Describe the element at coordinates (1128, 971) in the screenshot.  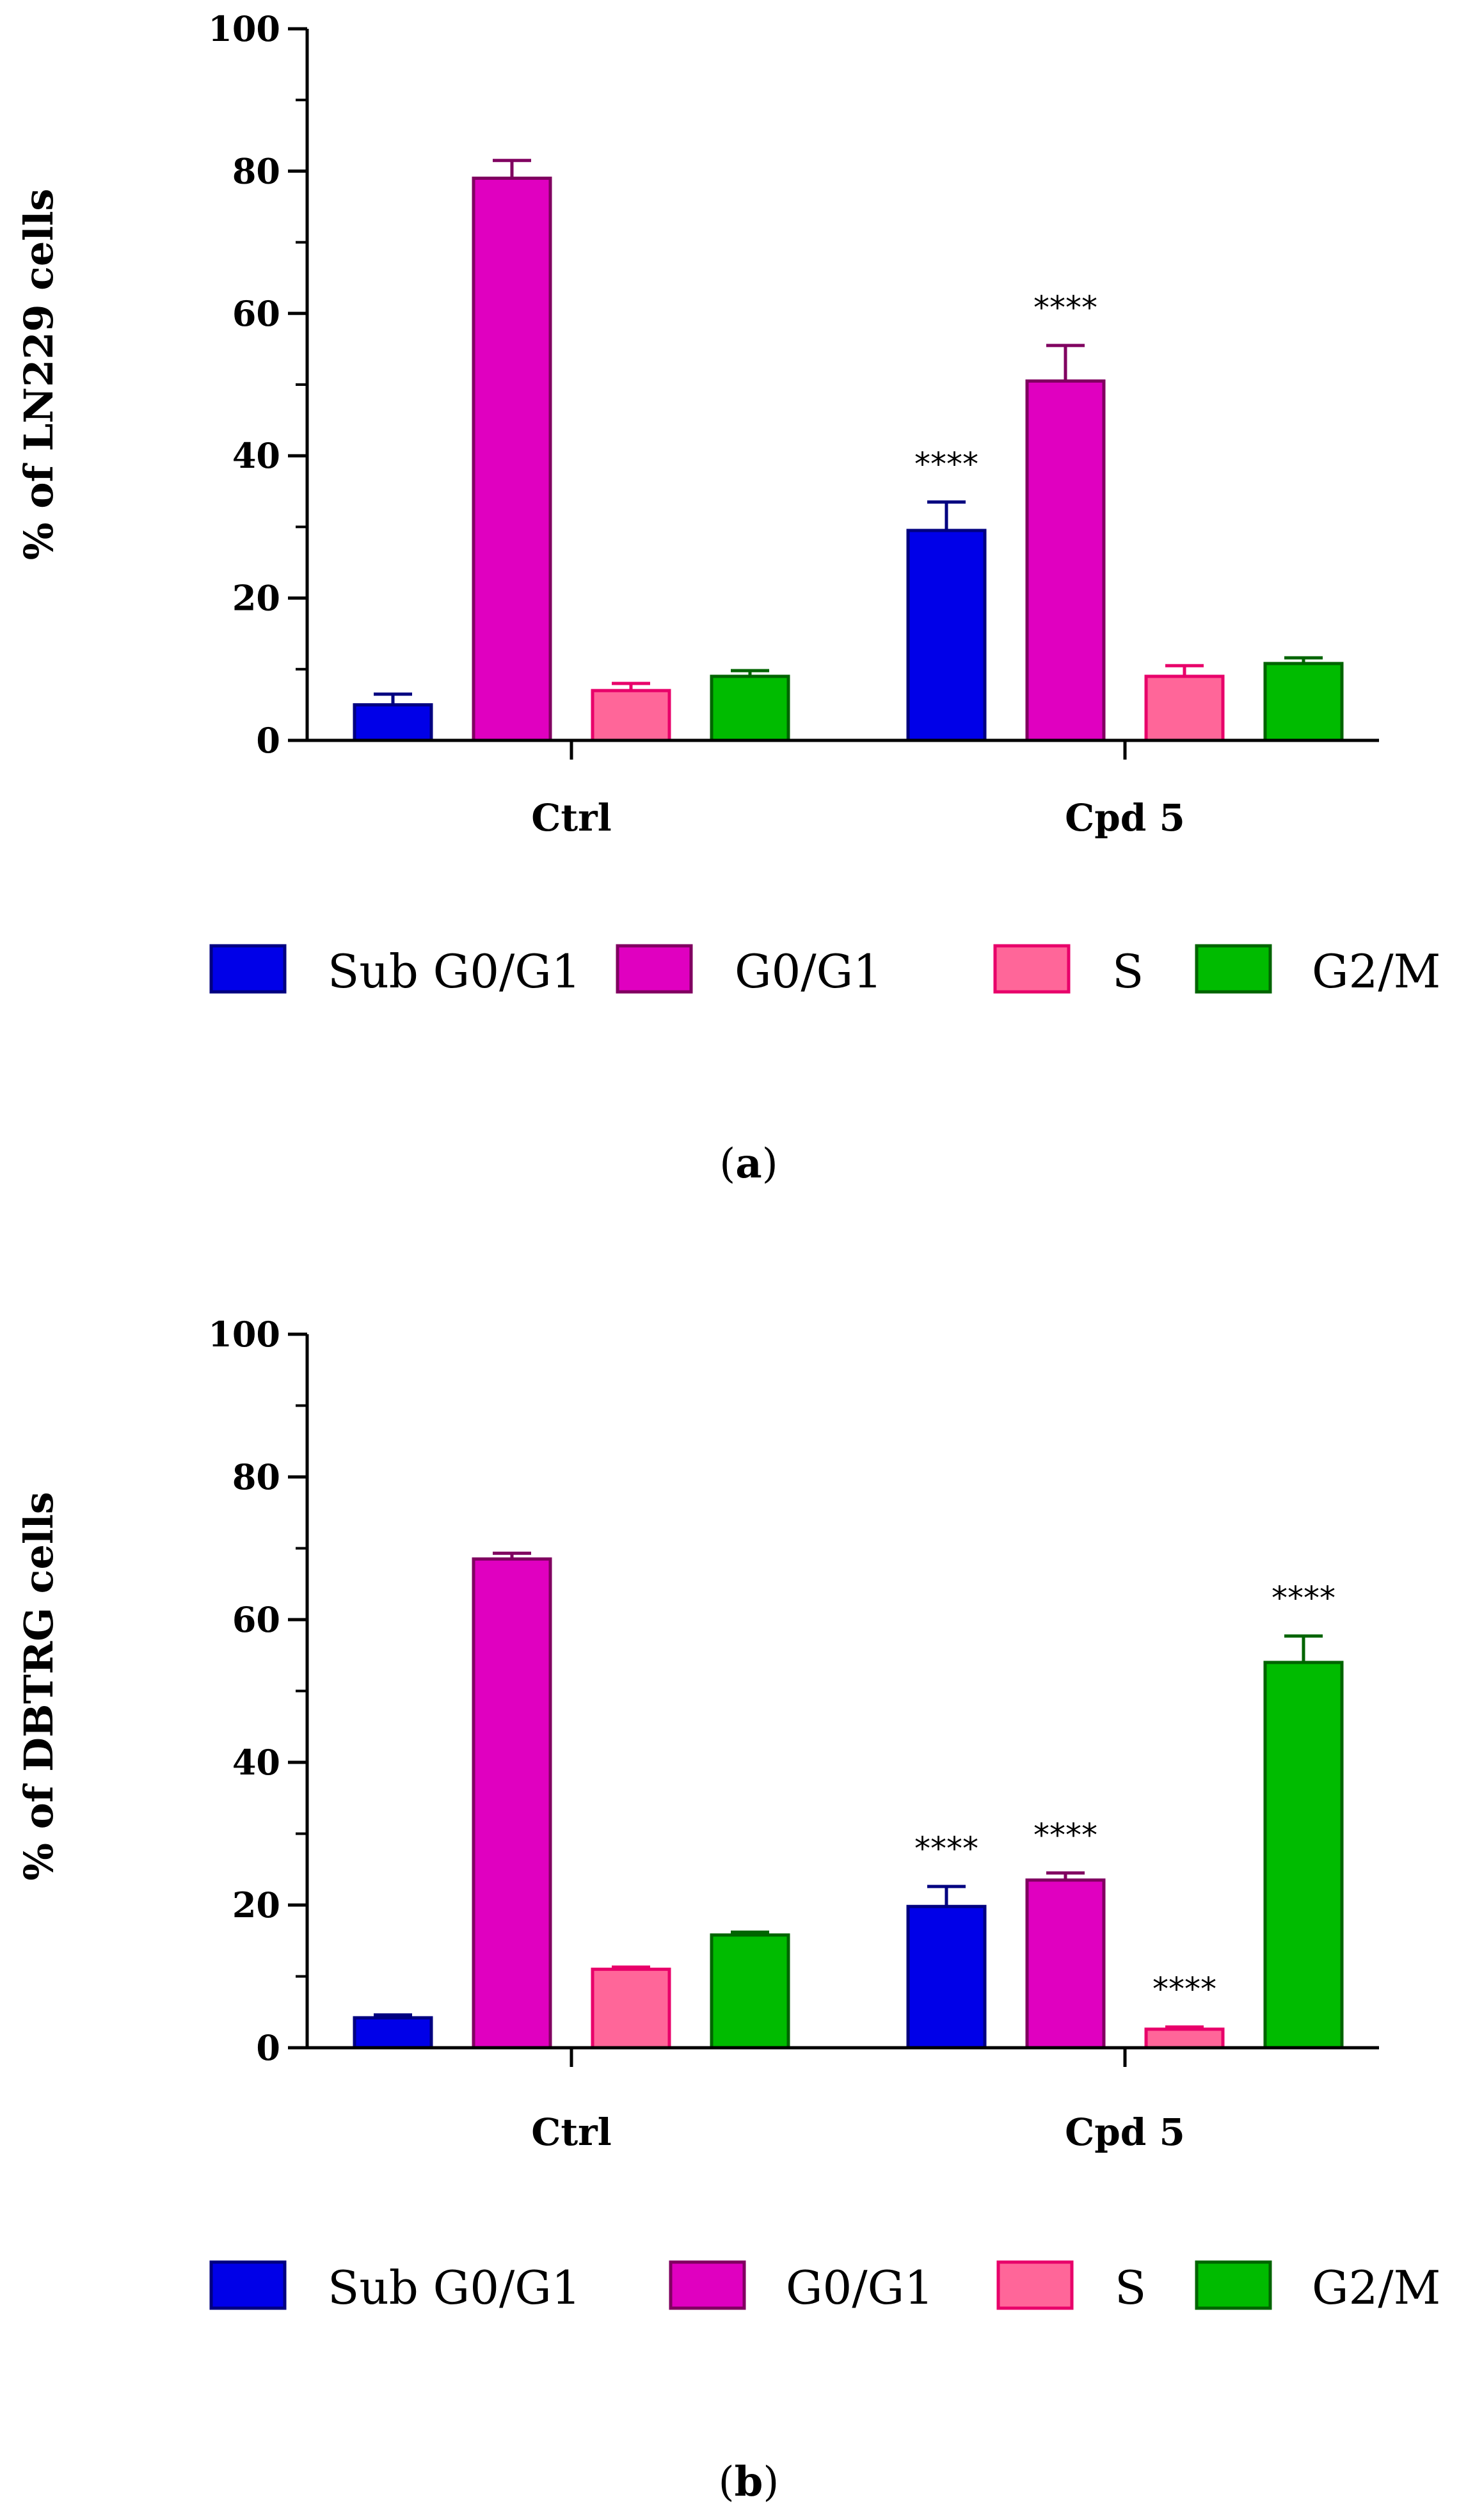
I see `panel-a-legend-label-s: S` at that location.